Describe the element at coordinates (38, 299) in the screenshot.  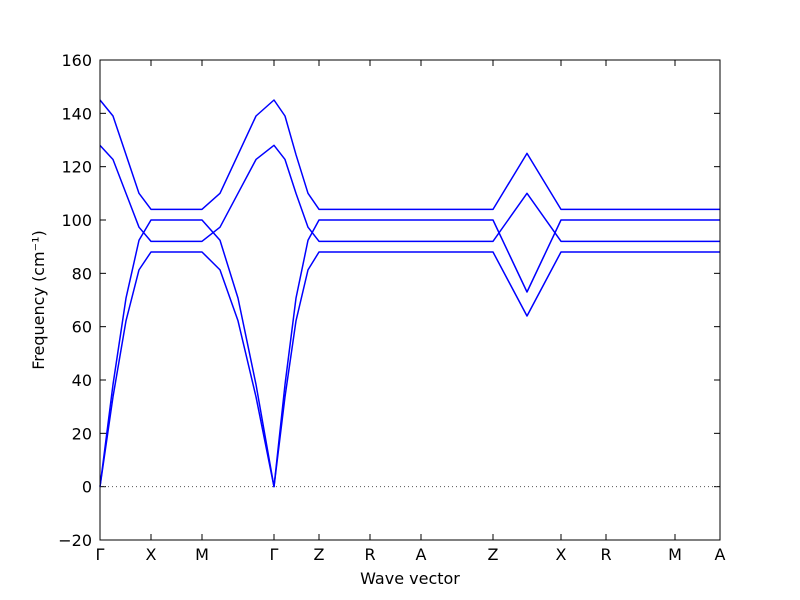
I see `y-axis-label: Frequency (cm⁻¹)` at that location.